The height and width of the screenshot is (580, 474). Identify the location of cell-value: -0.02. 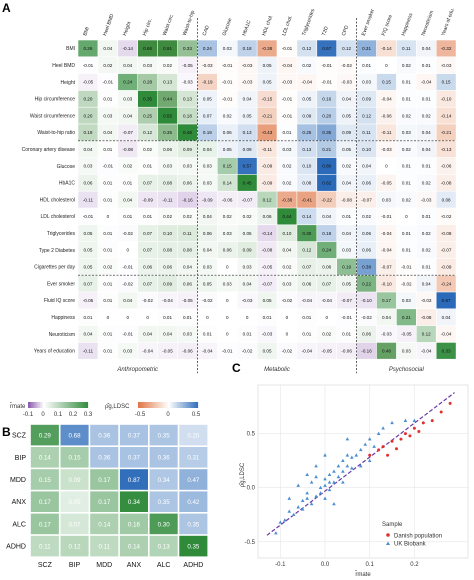
(346, 65).